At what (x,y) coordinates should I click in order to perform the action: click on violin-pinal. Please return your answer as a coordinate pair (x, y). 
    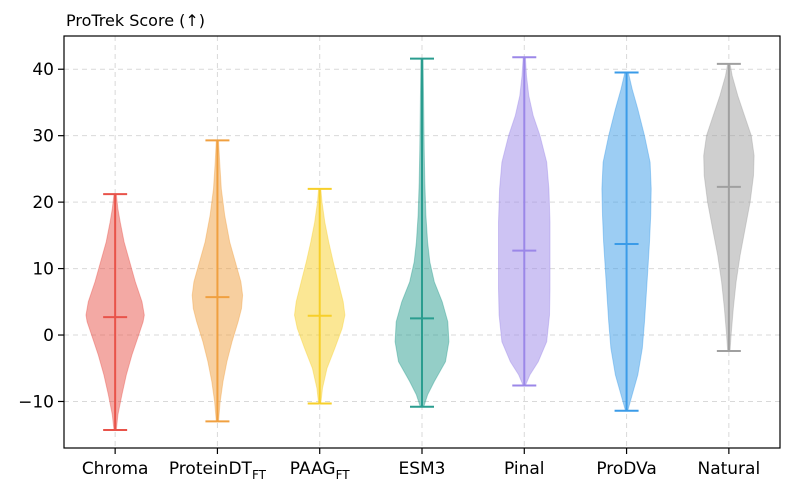
    Looking at the image, I should click on (524, 221).